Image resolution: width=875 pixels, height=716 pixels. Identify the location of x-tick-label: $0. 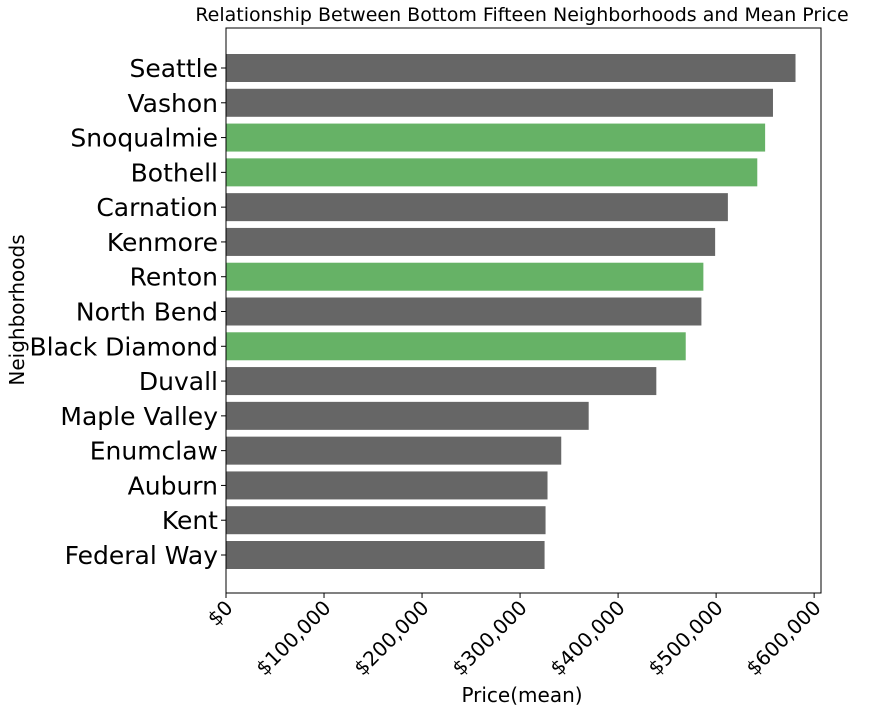
(220, 613).